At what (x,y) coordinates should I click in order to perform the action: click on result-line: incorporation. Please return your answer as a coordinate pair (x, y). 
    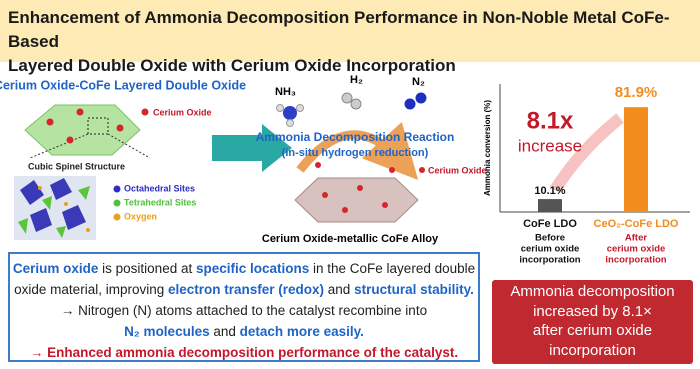
    Looking at the image, I should click on (592, 350).